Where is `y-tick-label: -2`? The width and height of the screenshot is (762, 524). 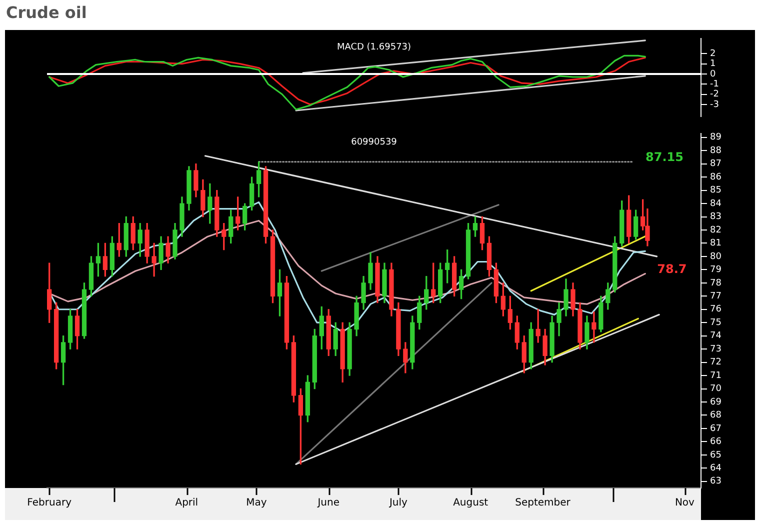
y-tick-label: -2 is located at coordinates (714, 95).